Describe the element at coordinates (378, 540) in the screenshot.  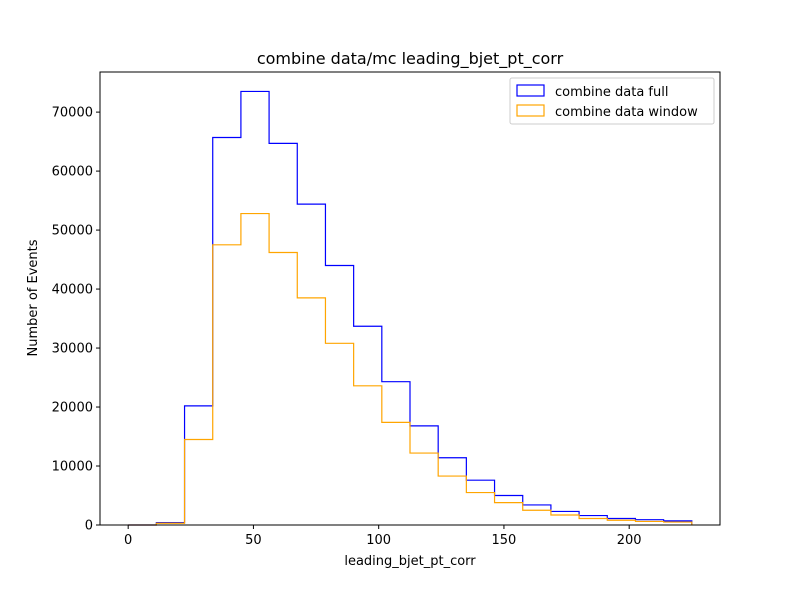
I see `x-tick-label: 100` at that location.